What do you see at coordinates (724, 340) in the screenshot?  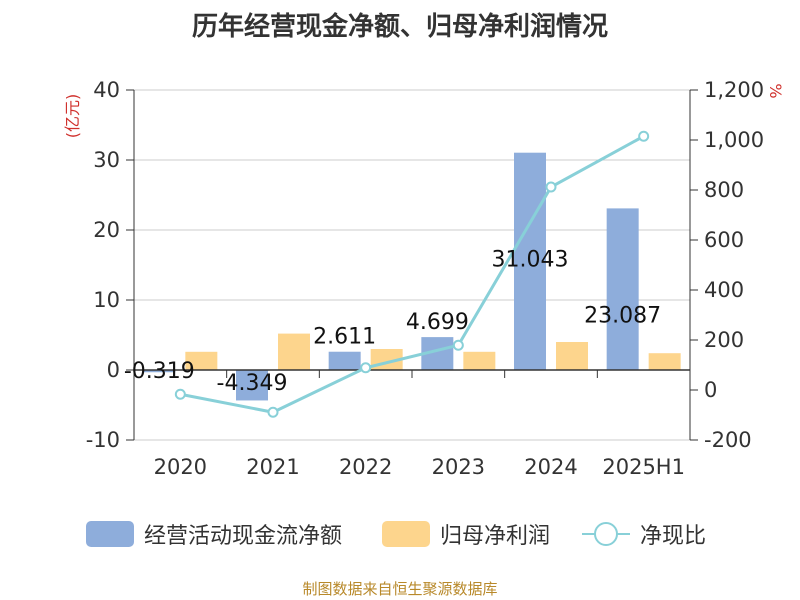 I see `right-axis-tick-label: 200` at bounding box center [724, 340].